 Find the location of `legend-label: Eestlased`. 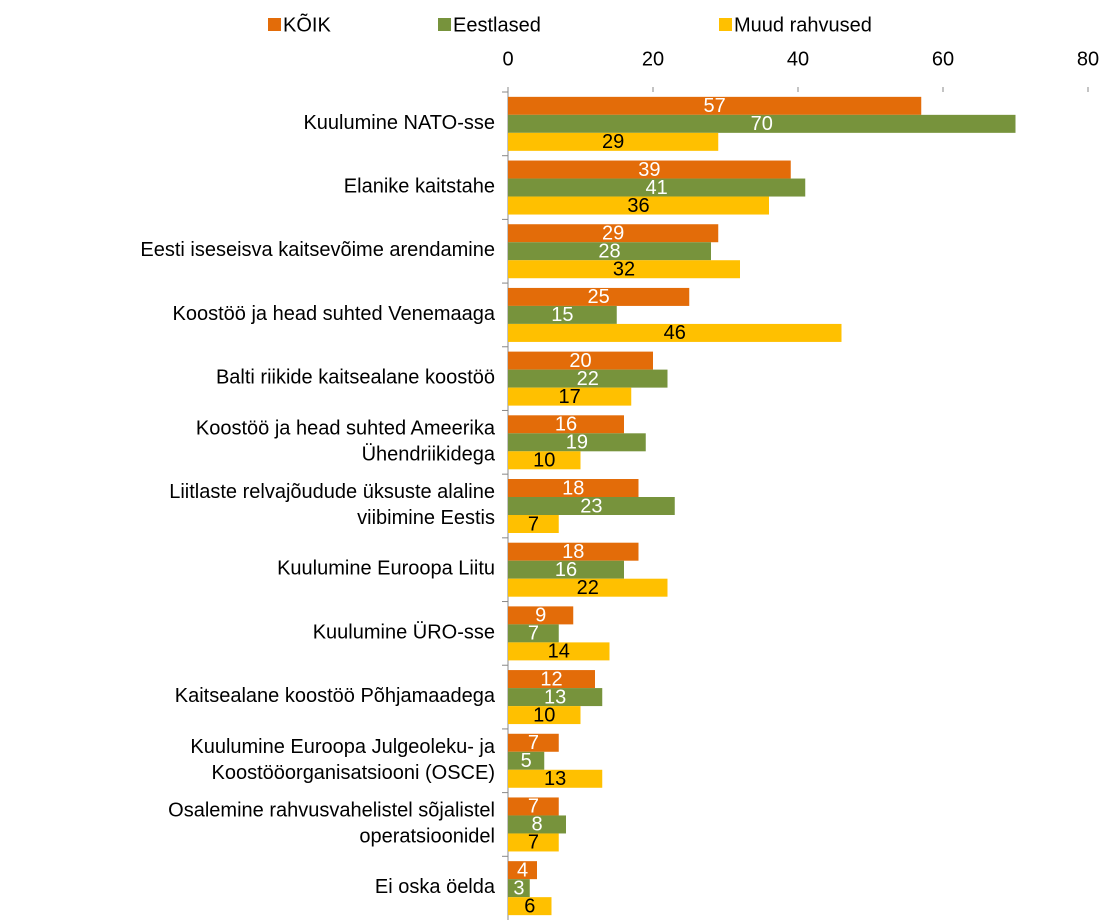

legend-label: Eestlased is located at coordinates (497, 25).